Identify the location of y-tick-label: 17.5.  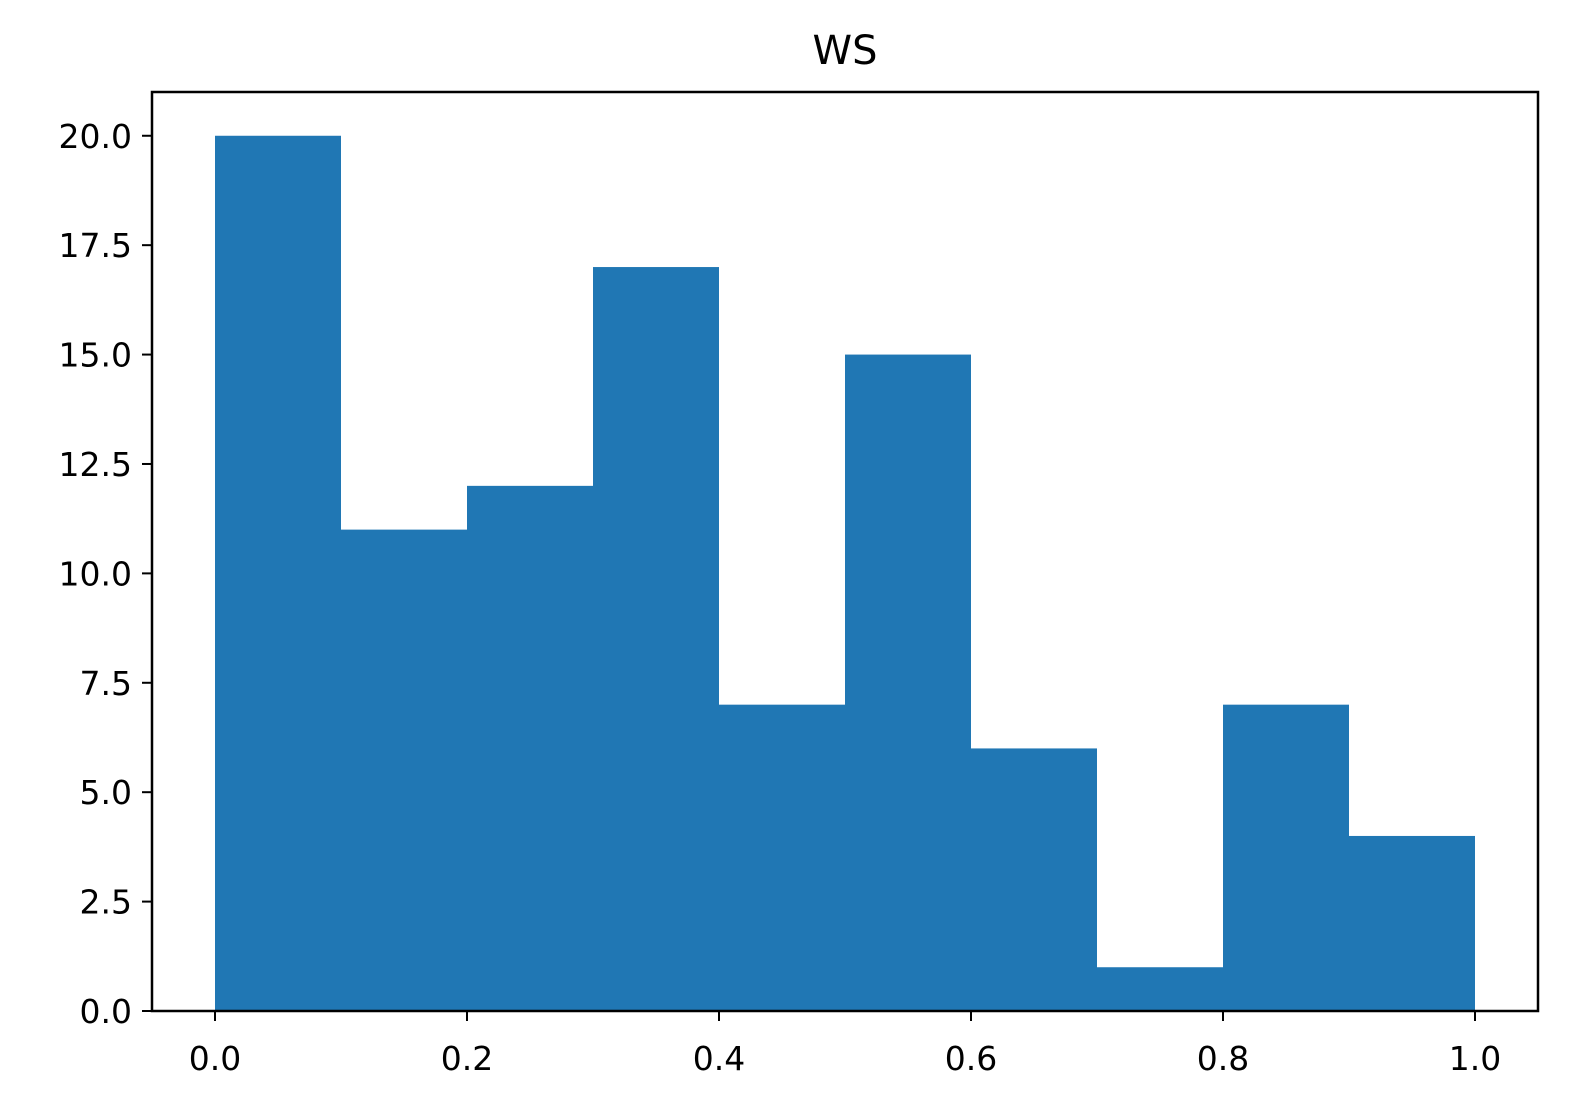
(95, 245).